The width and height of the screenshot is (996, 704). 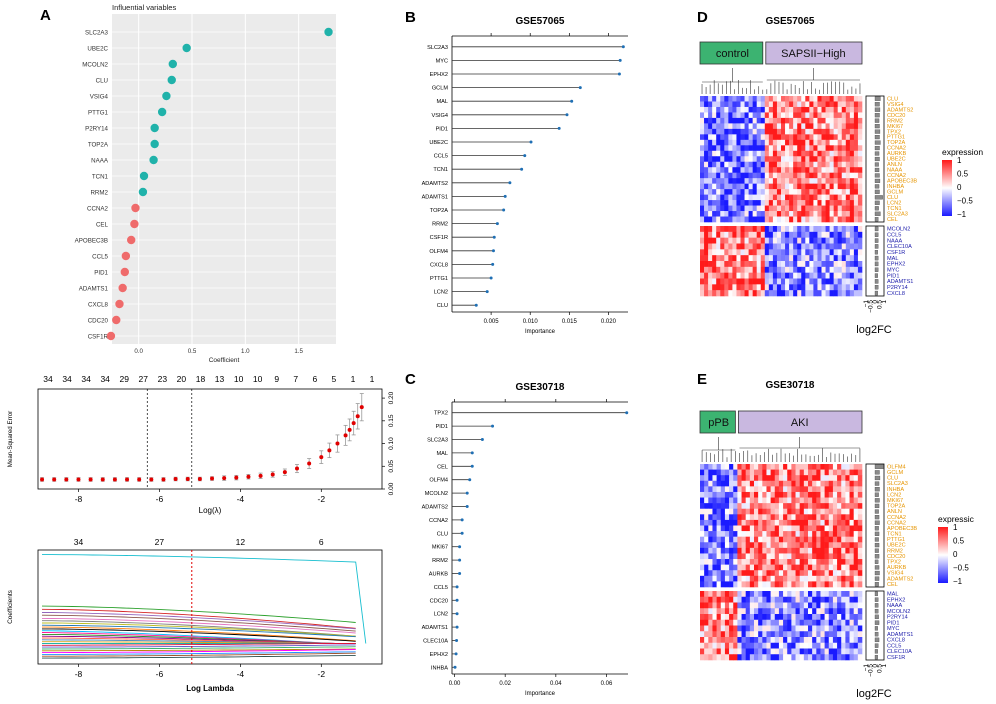 I want to click on legend-tick-label: 1, so click(x=959, y=160).